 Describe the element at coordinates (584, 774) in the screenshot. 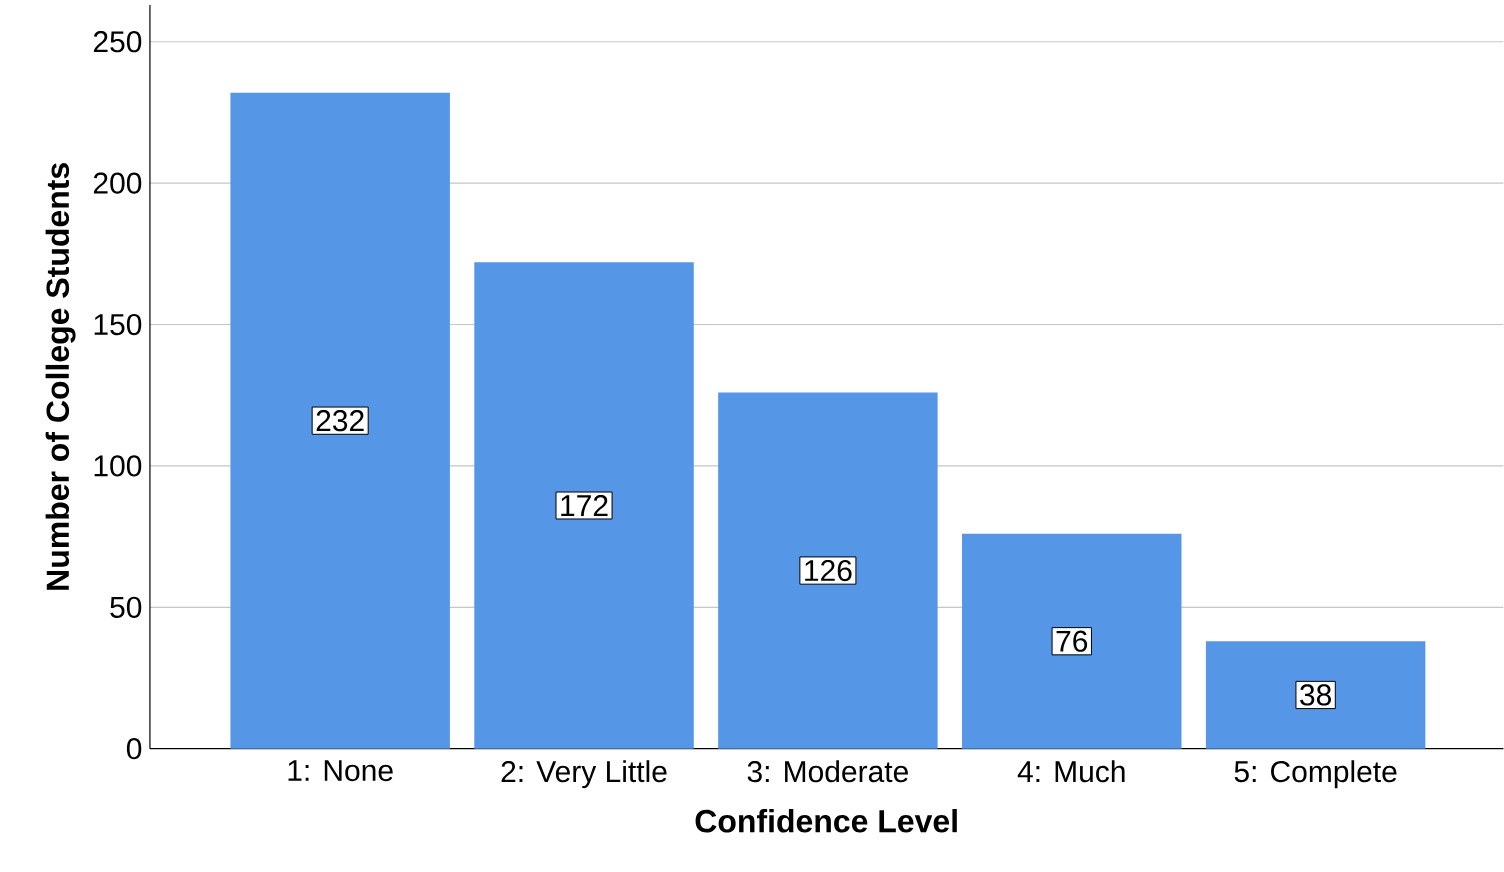

I see `x-tick-label: 2: Very Little` at that location.